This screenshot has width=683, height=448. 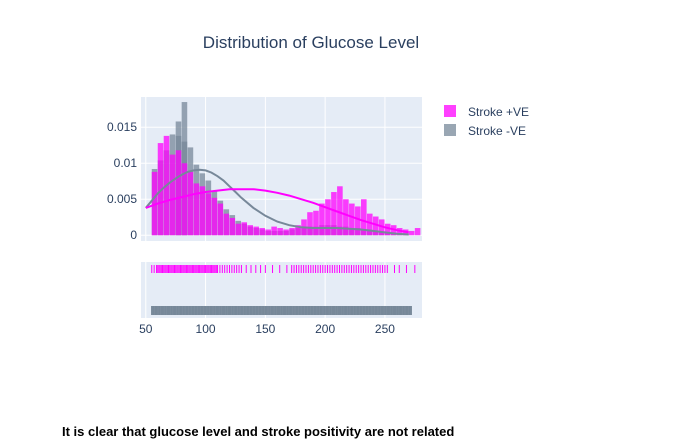 I want to click on x-axis-ticks: 50 100 150 200 250, so click(x=267, y=329).